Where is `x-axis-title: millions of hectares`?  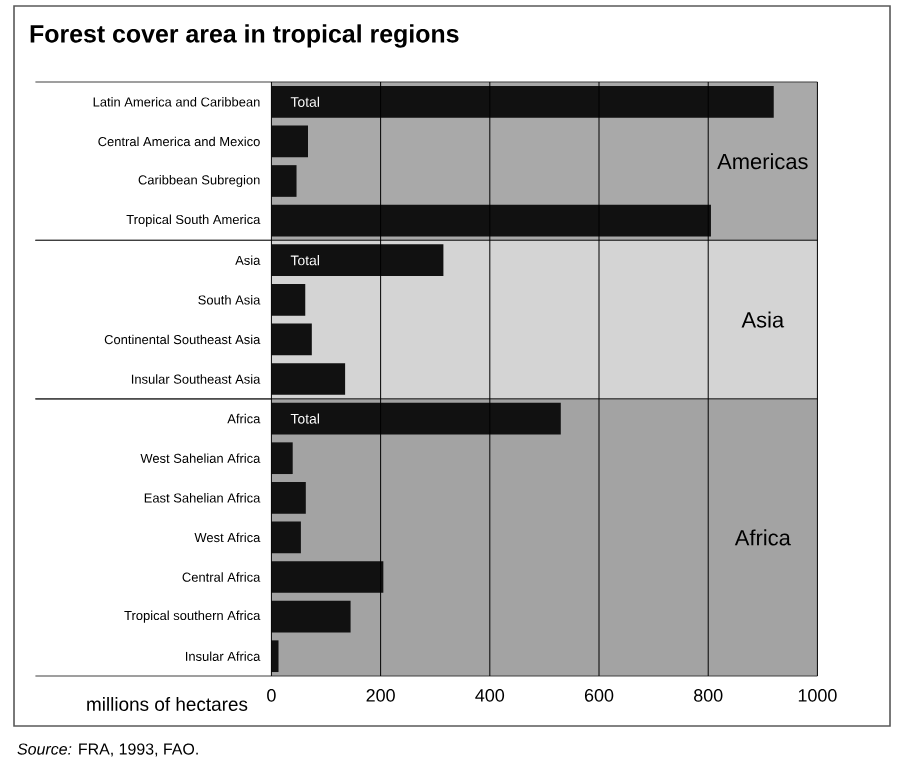 x-axis-title: millions of hectares is located at coordinates (167, 704).